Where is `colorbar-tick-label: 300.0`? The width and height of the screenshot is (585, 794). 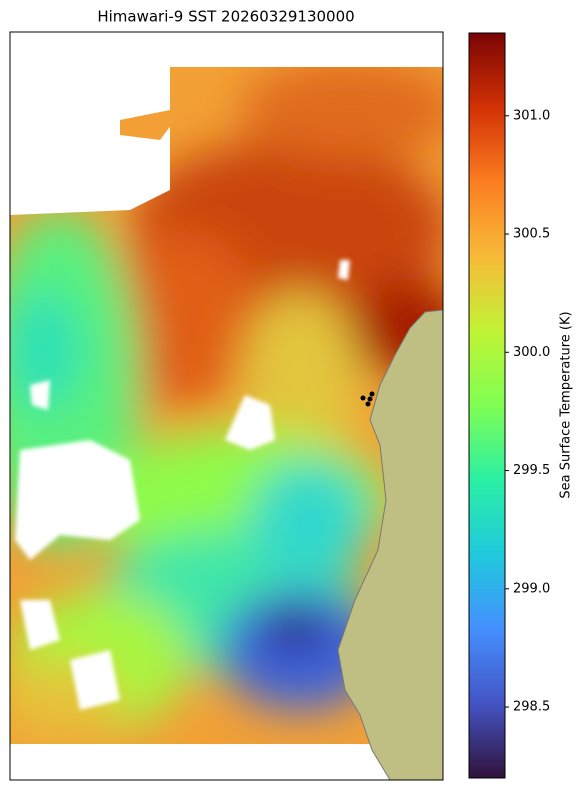
colorbar-tick-label: 300.0 is located at coordinates (531, 352).